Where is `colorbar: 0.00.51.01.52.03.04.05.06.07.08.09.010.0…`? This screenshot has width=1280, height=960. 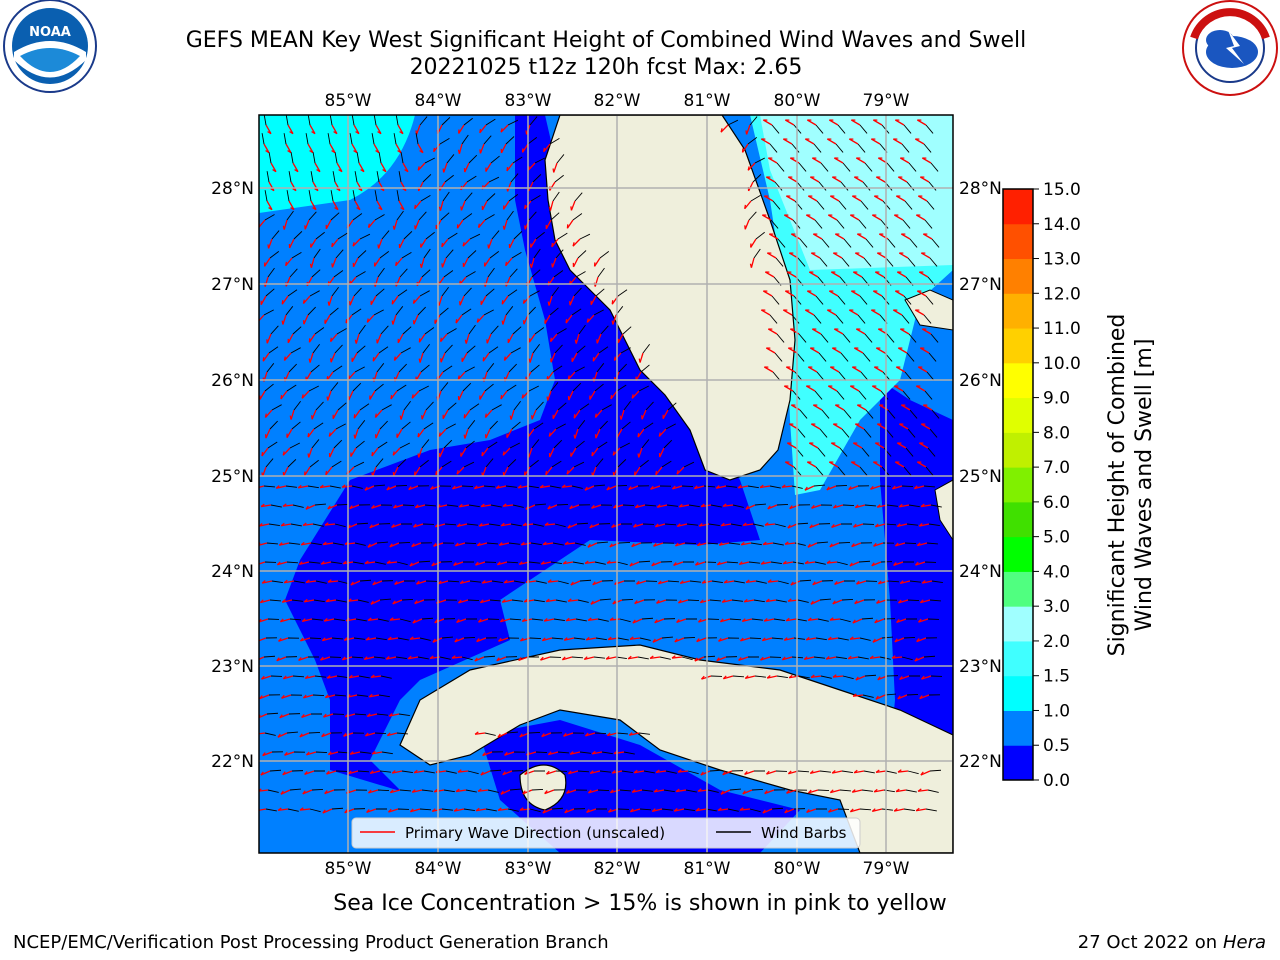
colorbar: 0.00.51.01.52.03.04.05.06.07.08.09.010.0… is located at coordinates (1041, 485).